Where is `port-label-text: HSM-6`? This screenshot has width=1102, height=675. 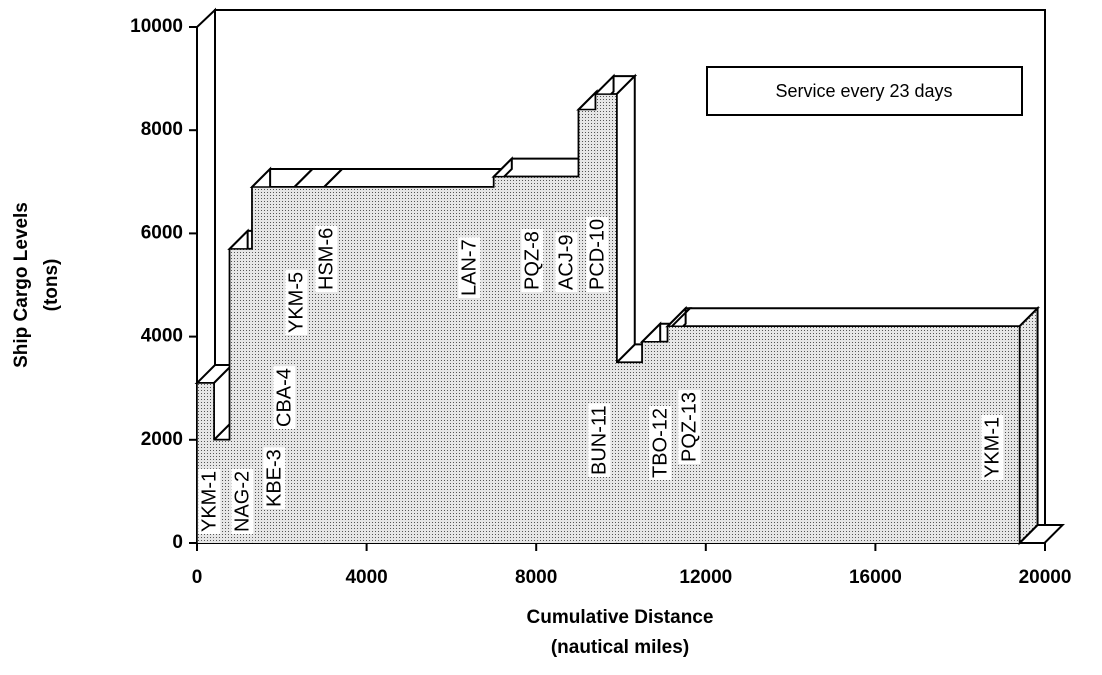
port-label-text: HSM-6 is located at coordinates (326, 259).